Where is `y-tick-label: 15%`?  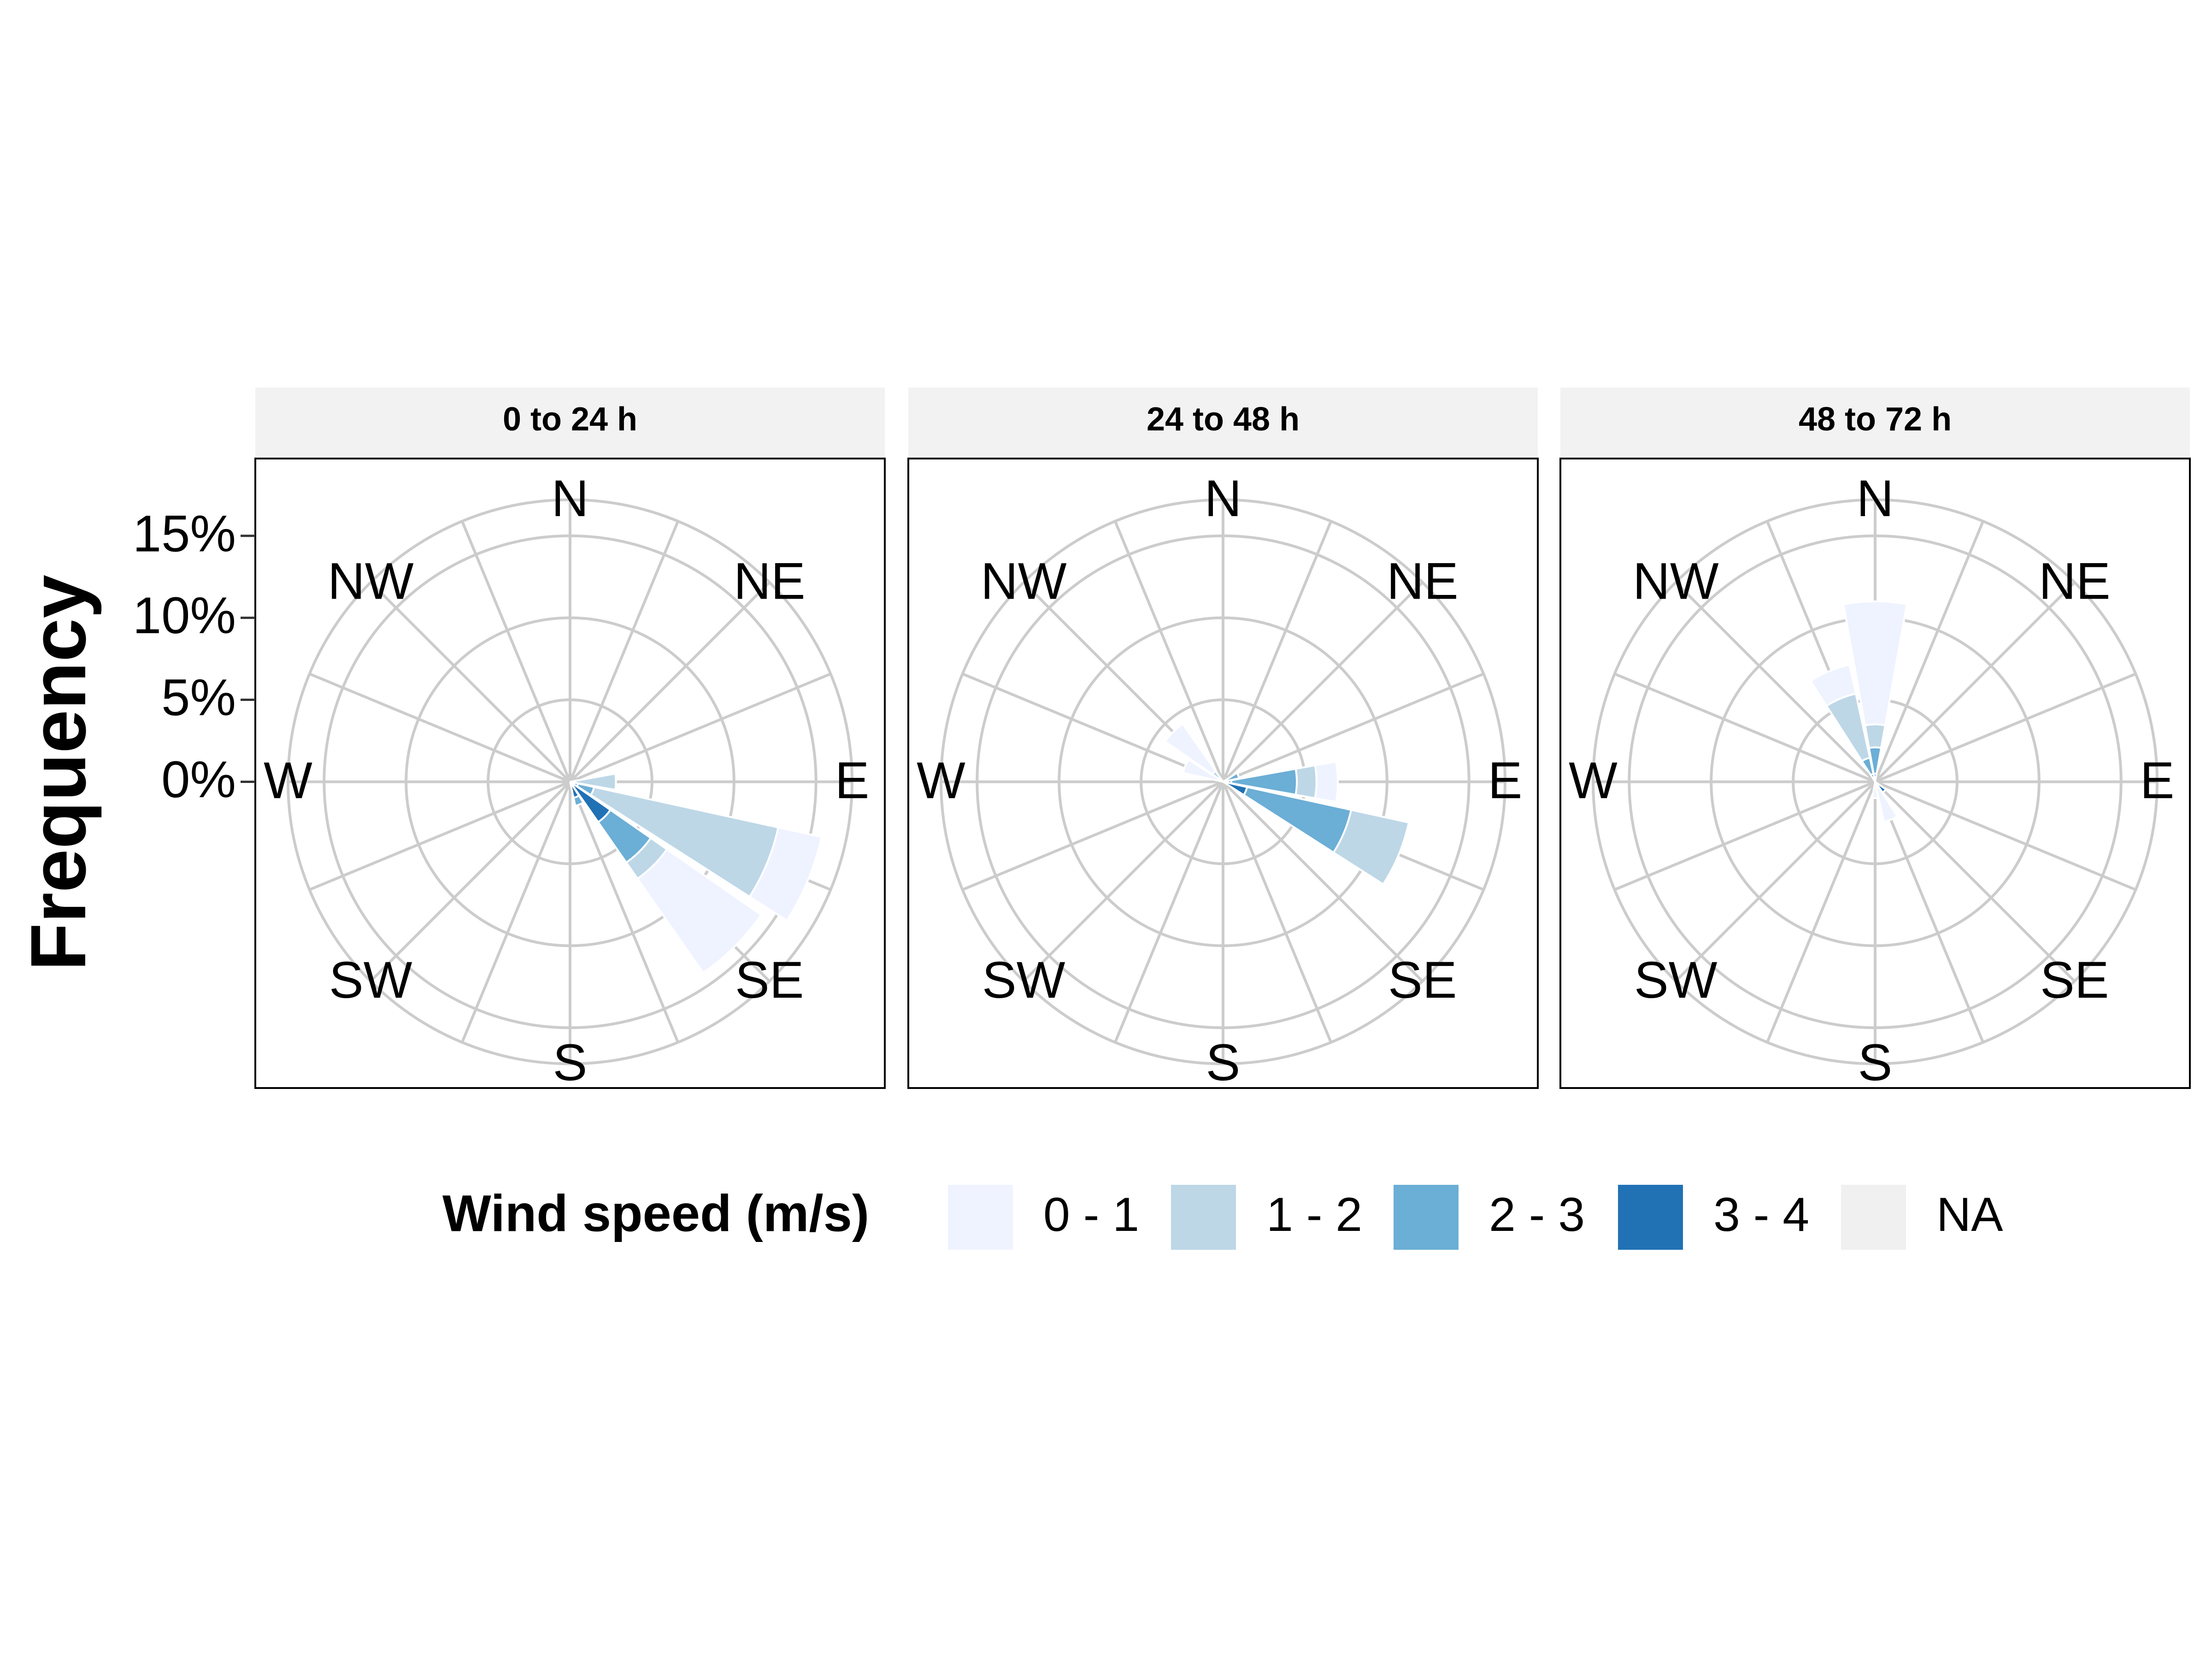 y-tick-label: 15% is located at coordinates (184, 533).